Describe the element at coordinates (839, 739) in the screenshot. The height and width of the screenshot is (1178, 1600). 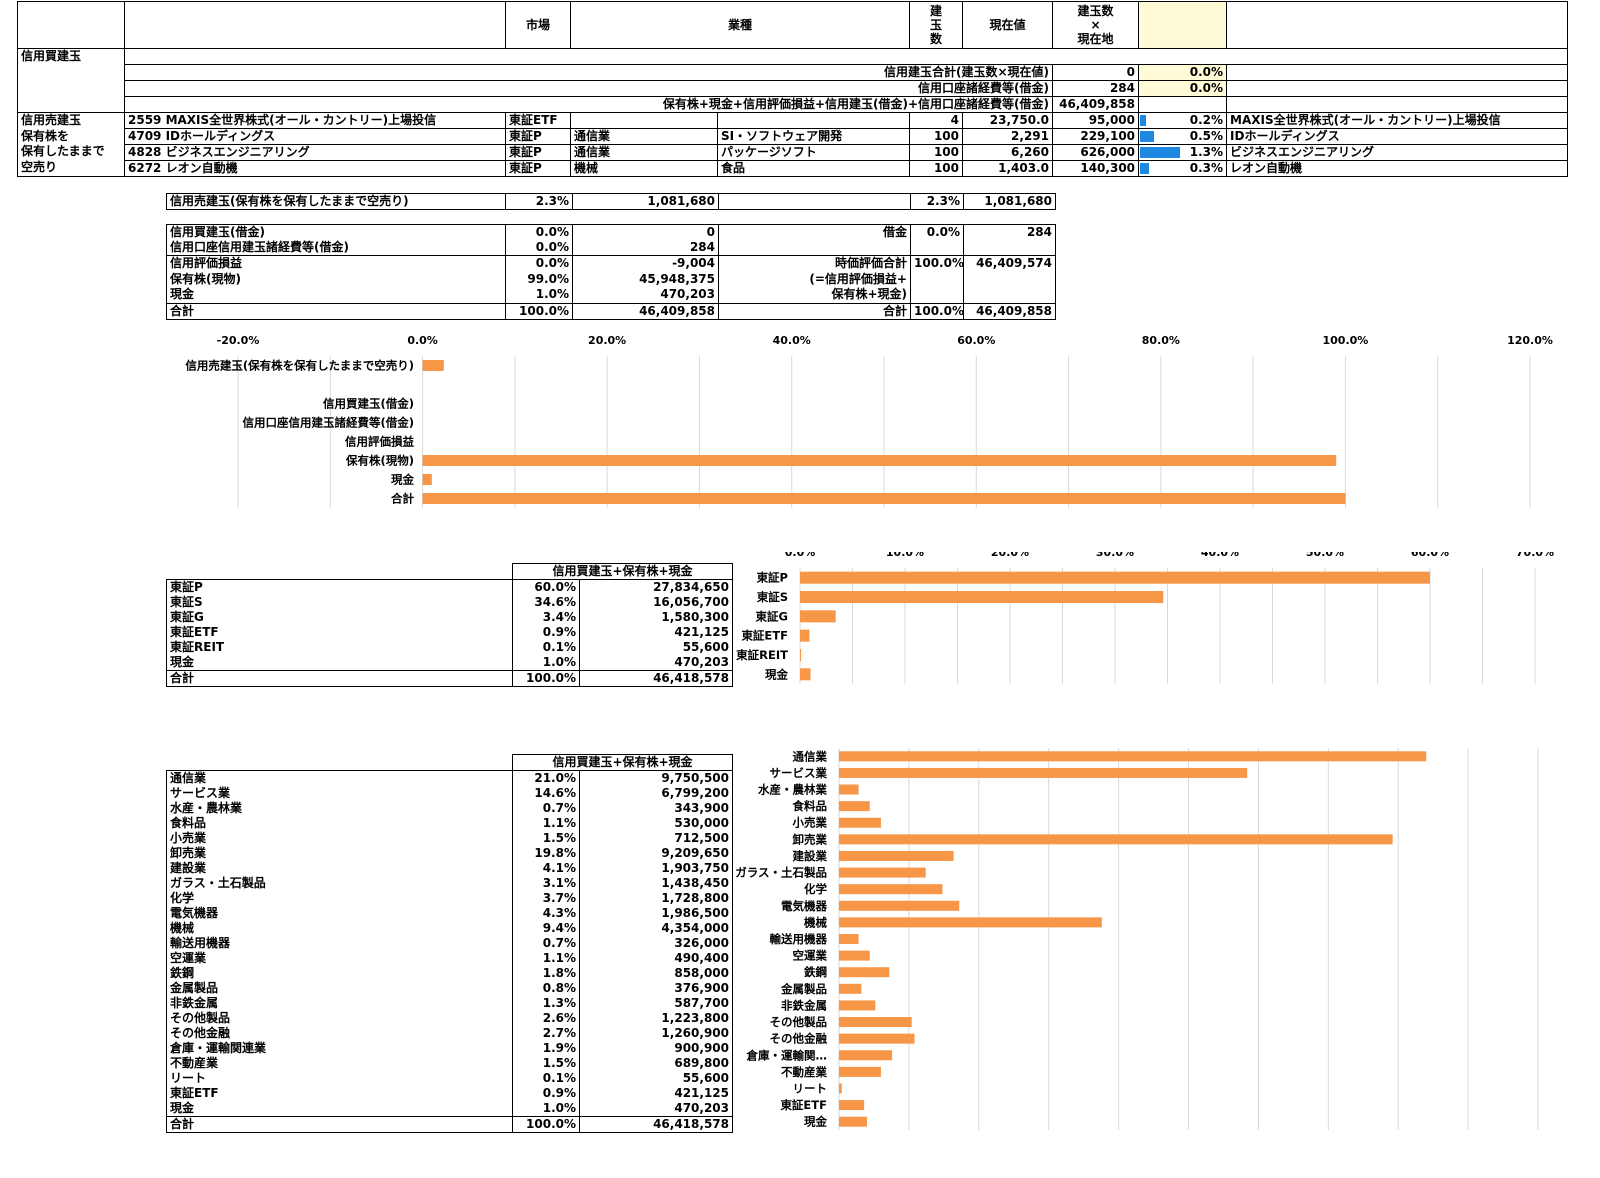
I see `tick-label: 0.0%` at that location.